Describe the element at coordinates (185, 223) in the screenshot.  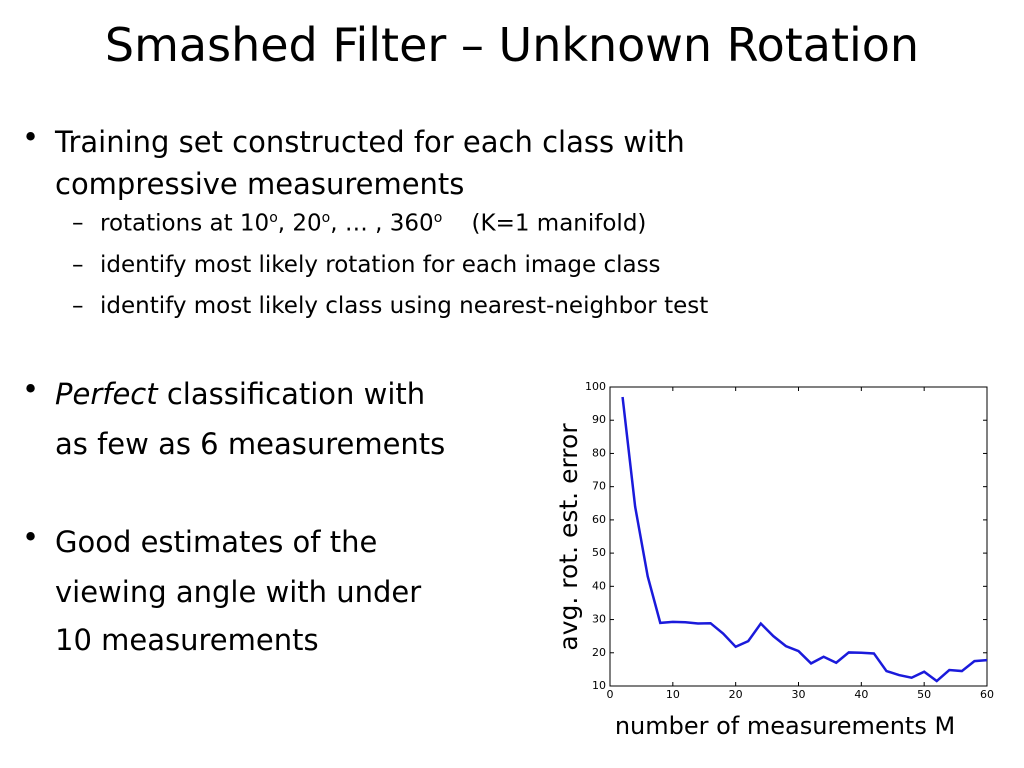
I see `text: rotations at 10` at that location.